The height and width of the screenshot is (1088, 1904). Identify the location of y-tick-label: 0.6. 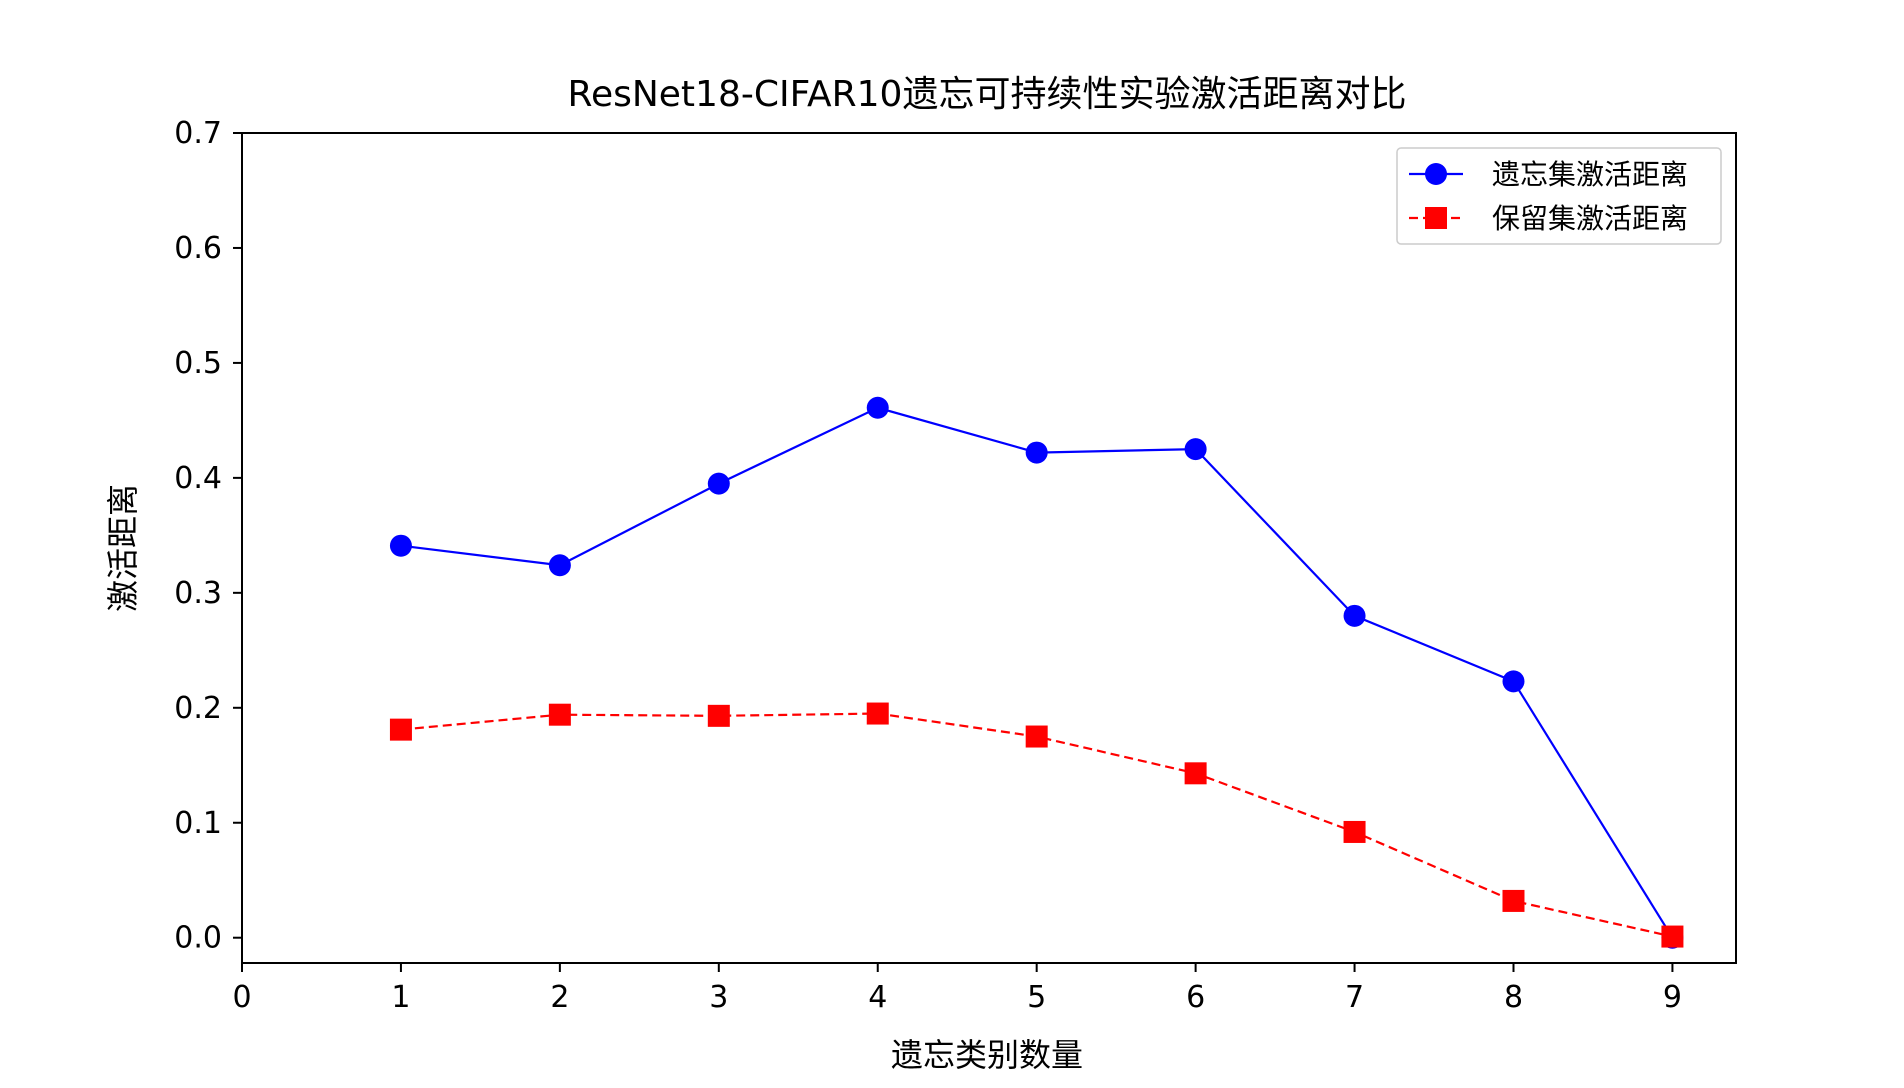
(198, 248).